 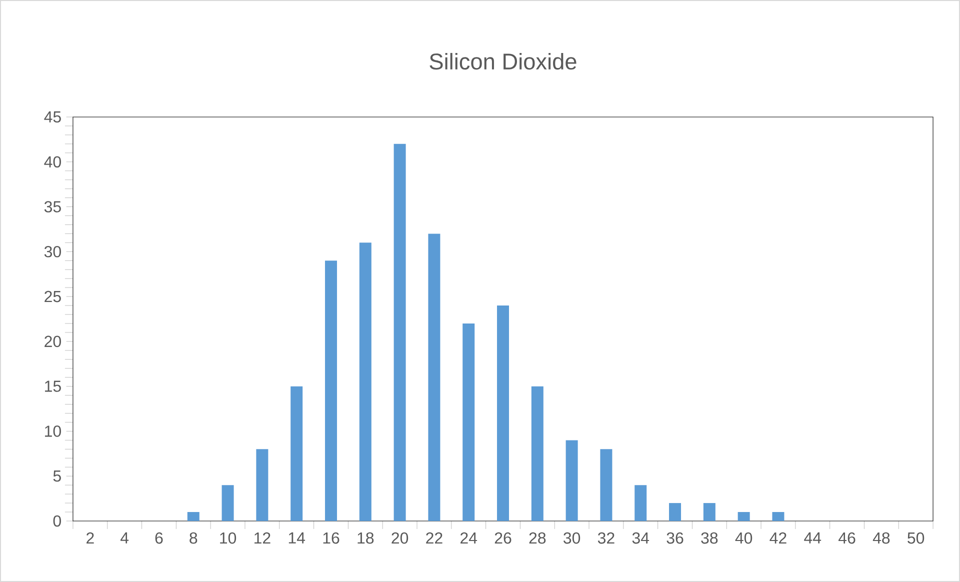 What do you see at coordinates (641, 538) in the screenshot?
I see `x-tick-label: 34` at bounding box center [641, 538].